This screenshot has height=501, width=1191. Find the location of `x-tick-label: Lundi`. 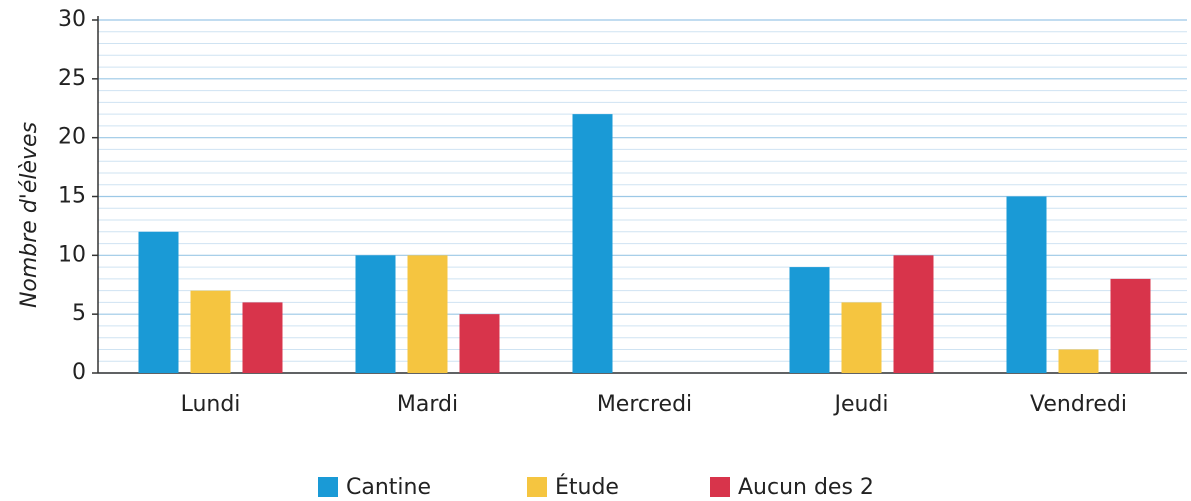

x-tick-label: Lundi is located at coordinates (211, 404).